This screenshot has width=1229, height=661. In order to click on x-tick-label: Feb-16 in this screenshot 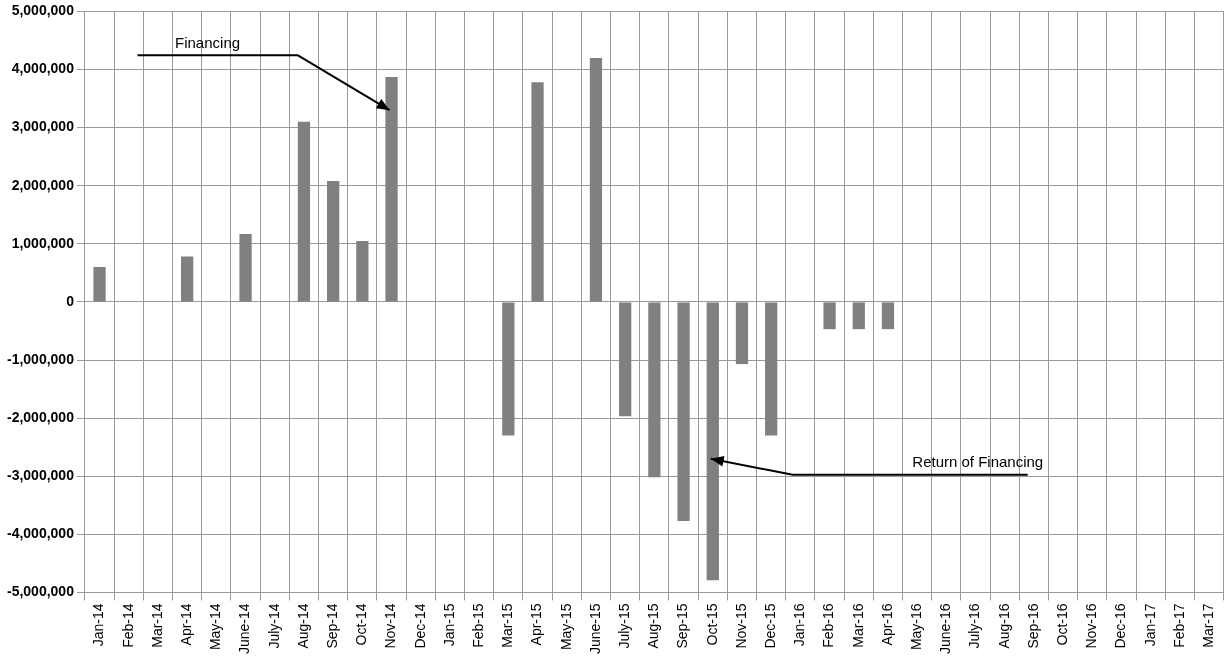, I will do `click(828, 625)`.